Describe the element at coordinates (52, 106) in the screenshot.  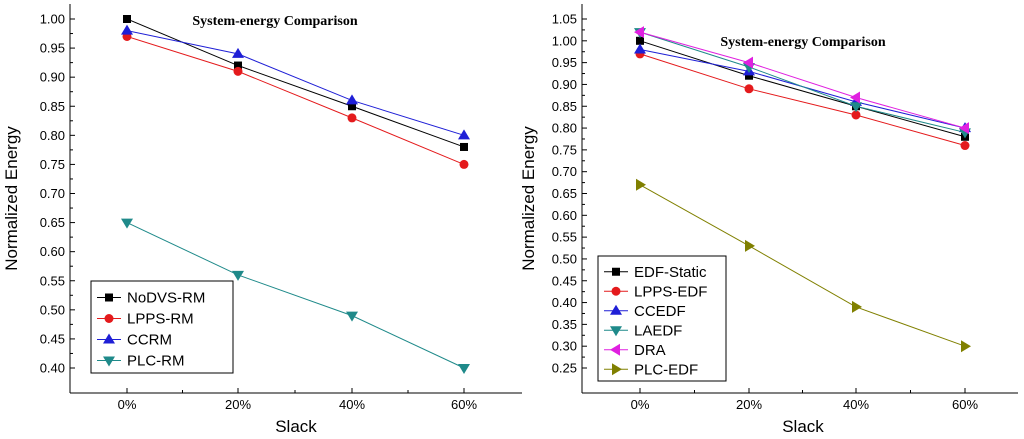
I see `y-tick-label: 0.85` at that location.